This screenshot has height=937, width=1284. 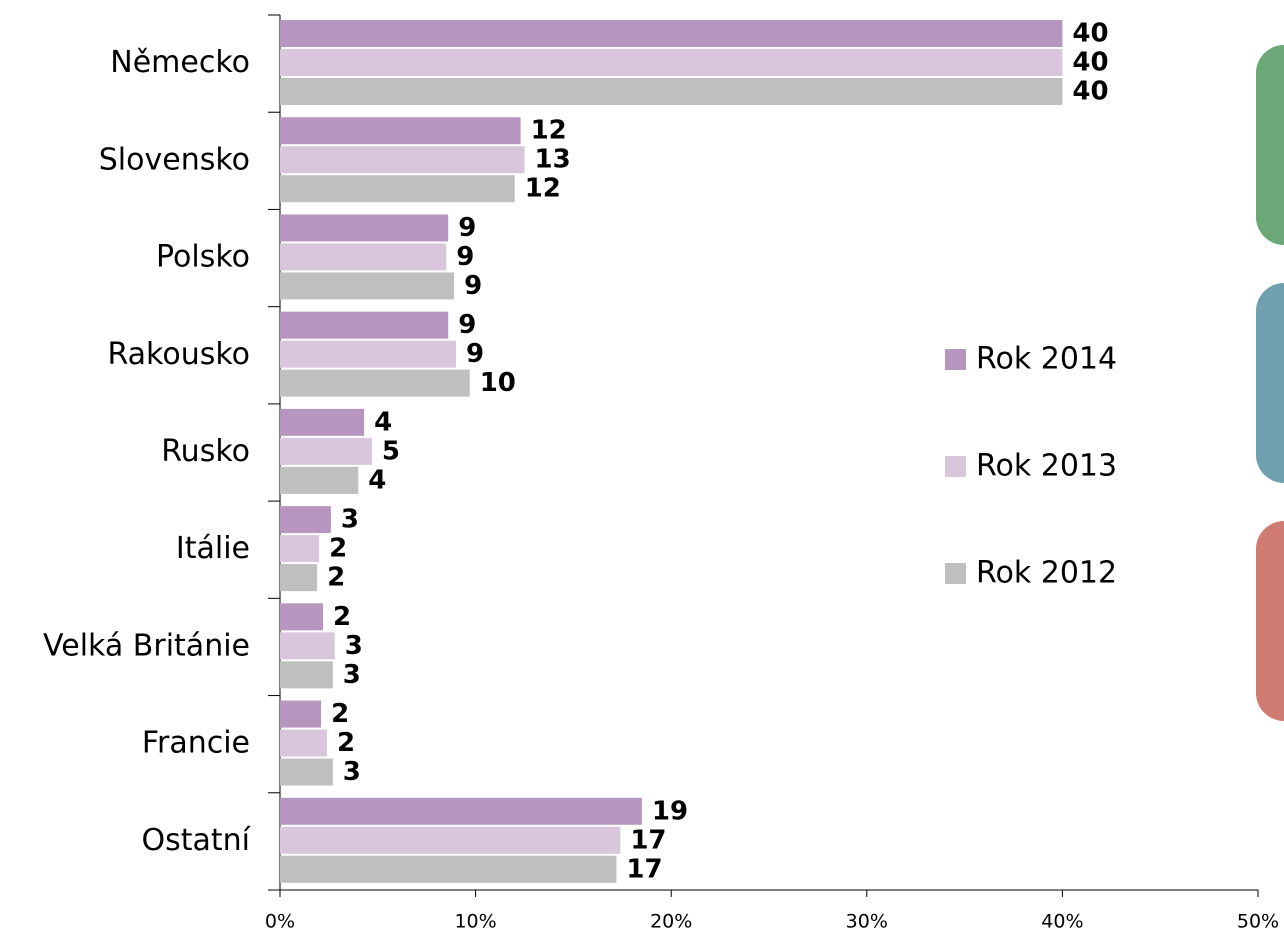 I want to click on x-tick-label: 20%, so click(x=671, y=922).